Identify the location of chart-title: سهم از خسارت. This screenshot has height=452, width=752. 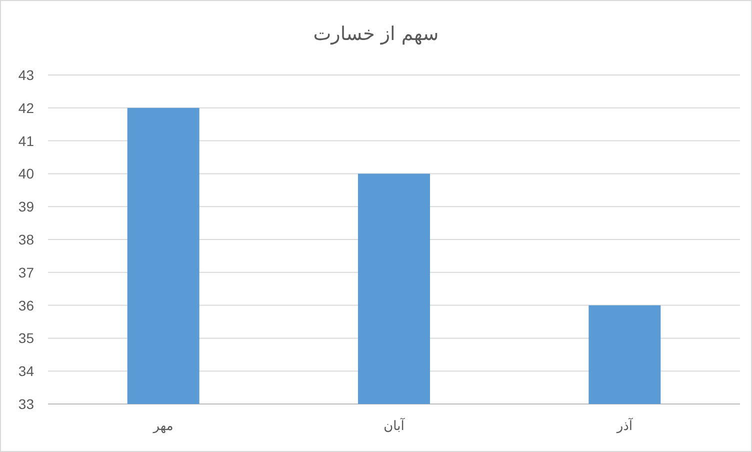
(376, 34).